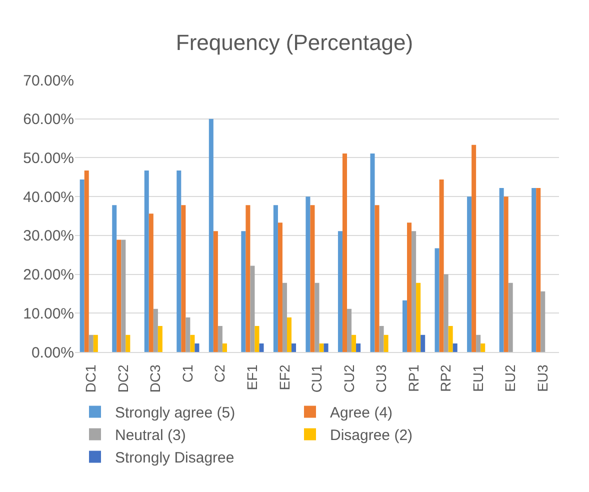 The width and height of the screenshot is (589, 492). Describe the element at coordinates (48, 236) in the screenshot. I see `y-tick-label: 30.00%` at that location.